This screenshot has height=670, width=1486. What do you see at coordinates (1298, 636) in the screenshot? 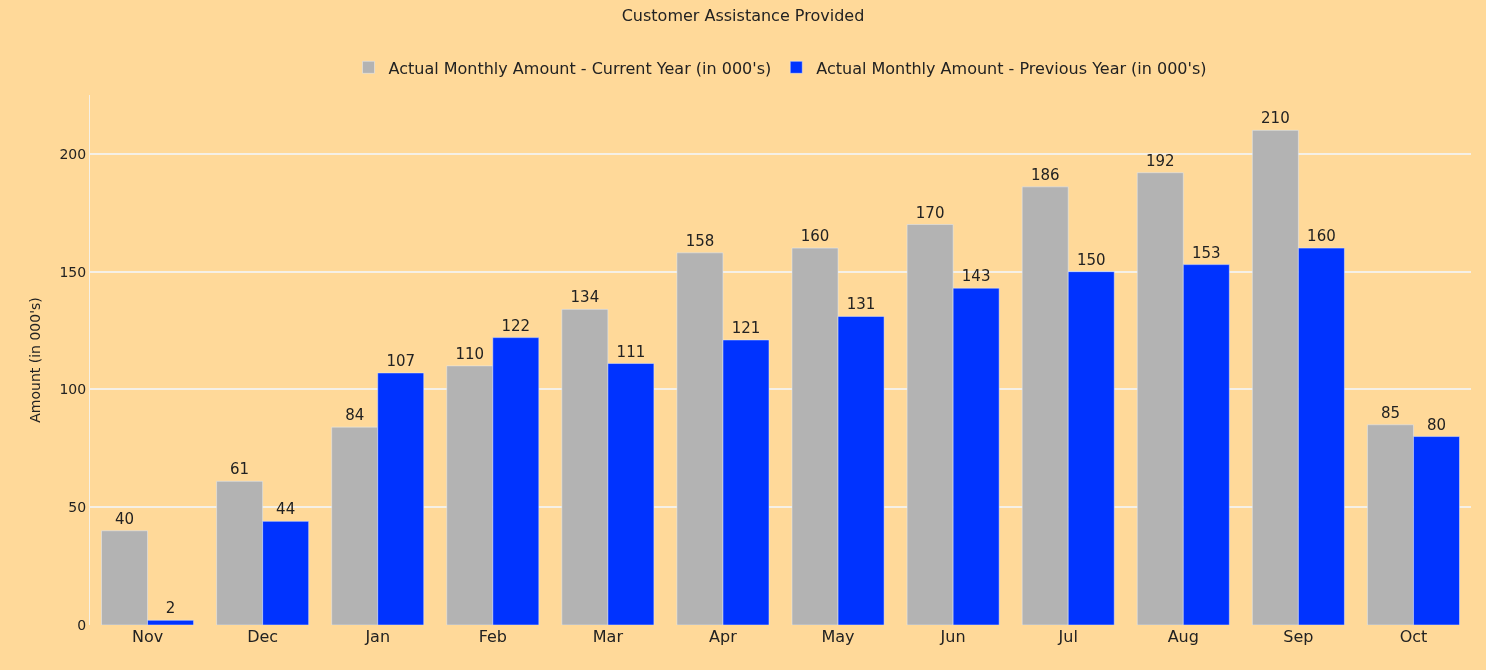
I see `x-tick-label: Sep` at bounding box center [1298, 636].